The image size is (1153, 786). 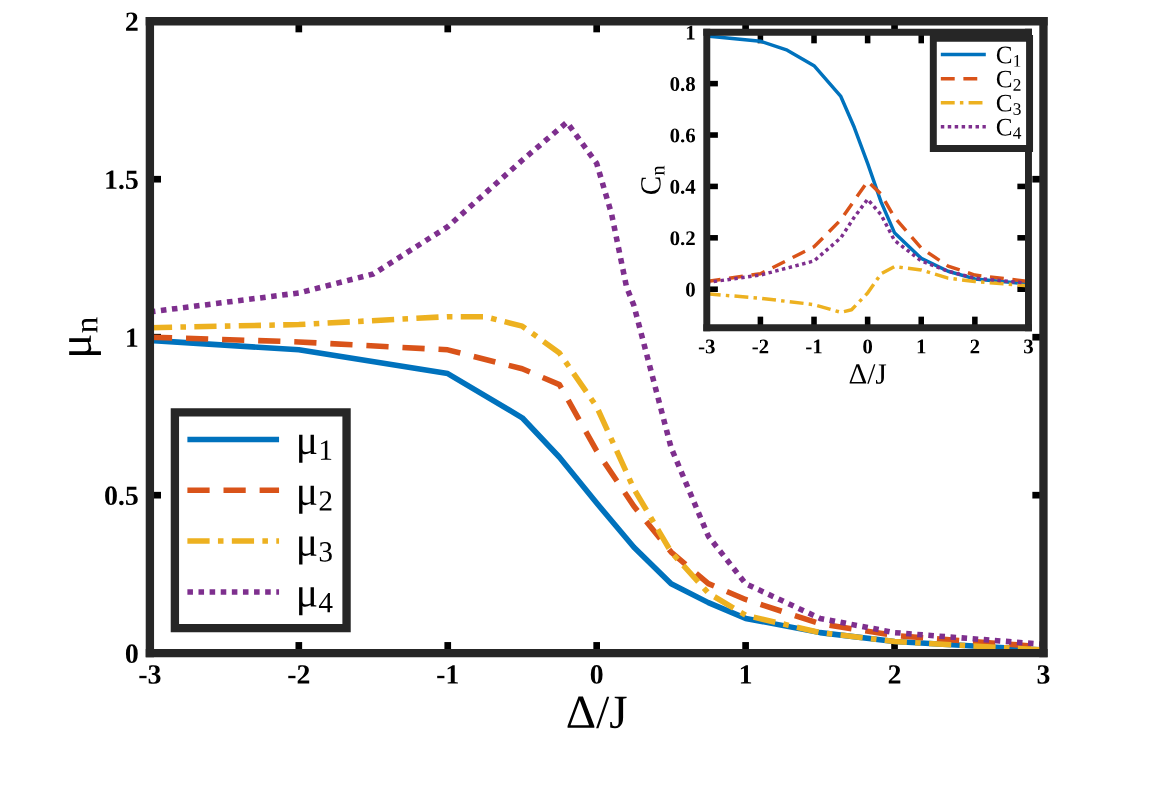 What do you see at coordinates (683, 135) in the screenshot?
I see `y-tick-label: 0.6` at bounding box center [683, 135].